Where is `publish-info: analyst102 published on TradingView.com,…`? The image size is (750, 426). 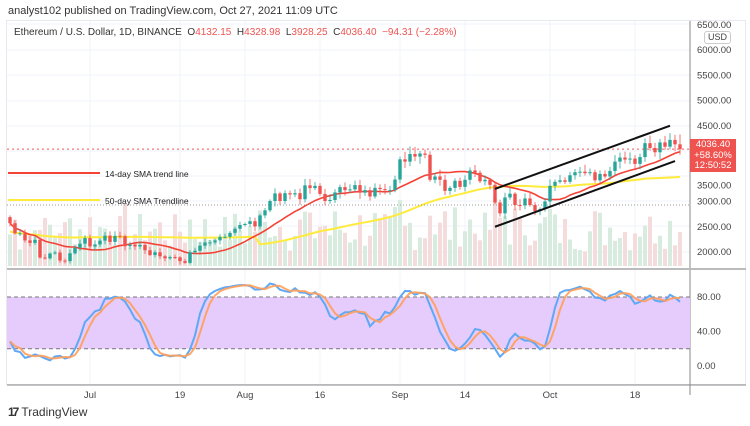
publish-info: analyst102 published on TradingView.com,… is located at coordinates (173, 11).